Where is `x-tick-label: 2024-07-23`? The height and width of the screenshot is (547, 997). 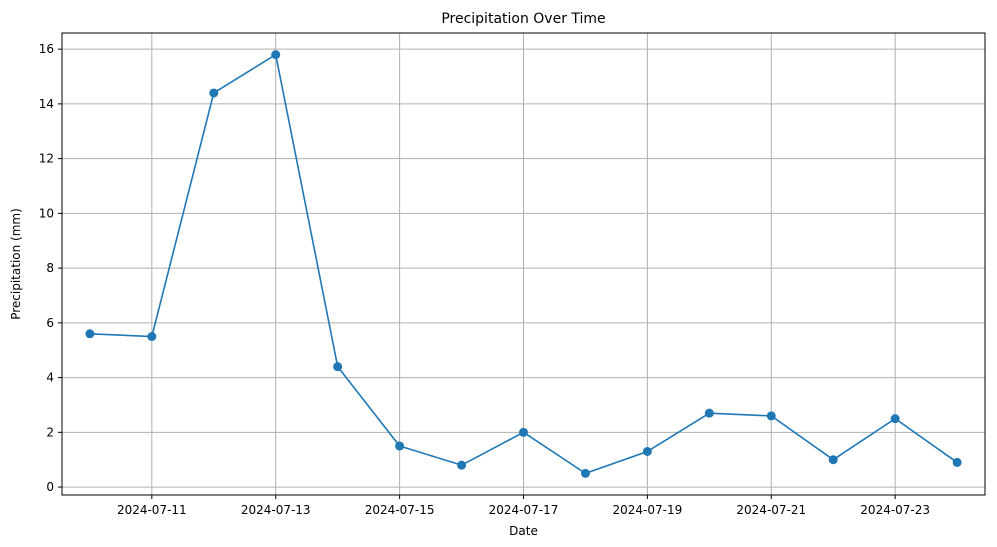 x-tick-label: 2024-07-23 is located at coordinates (895, 510).